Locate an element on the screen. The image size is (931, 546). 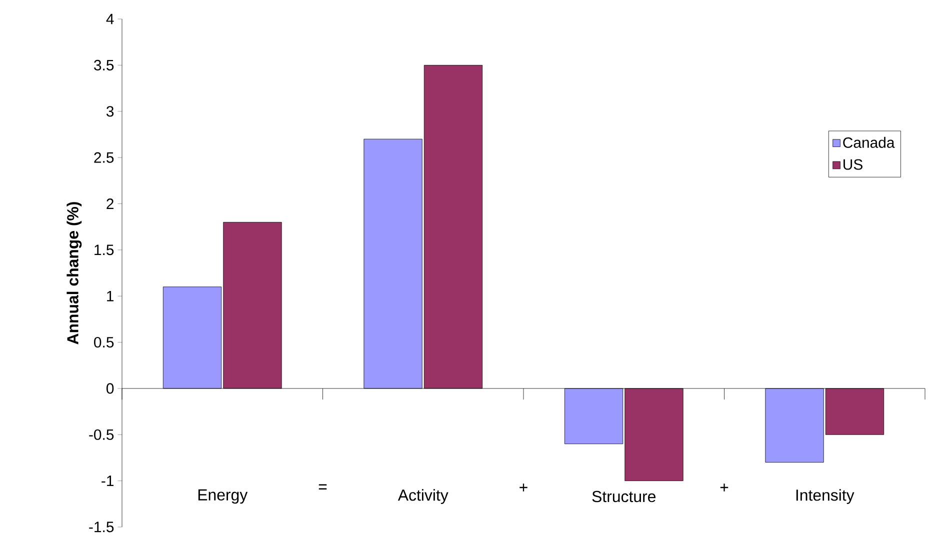
x-tick-label: Intensity is located at coordinates (825, 496).